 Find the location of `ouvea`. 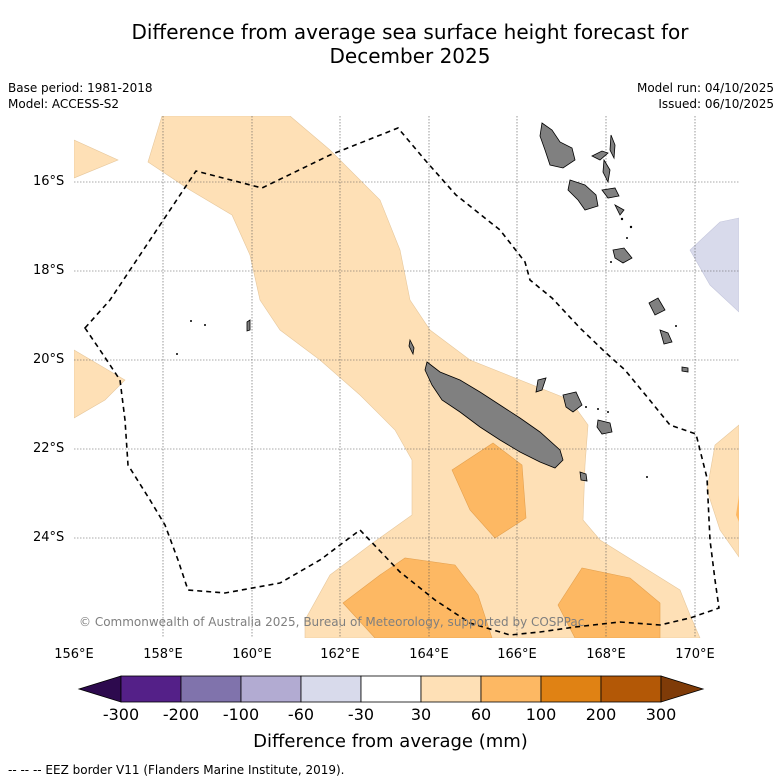

ouvea is located at coordinates (541, 385).